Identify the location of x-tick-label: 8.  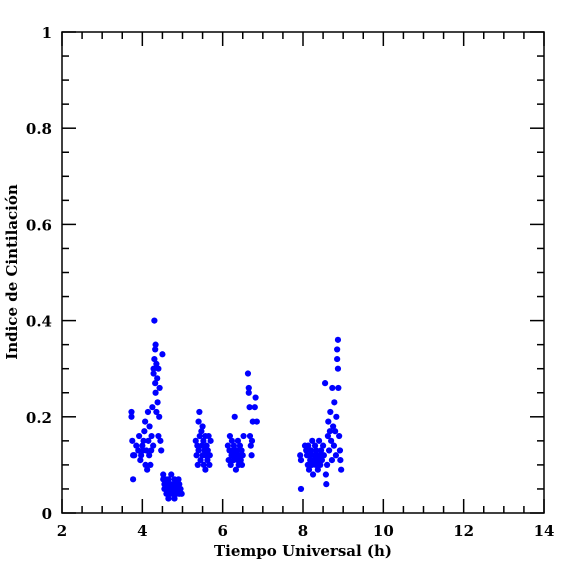
(303, 531).